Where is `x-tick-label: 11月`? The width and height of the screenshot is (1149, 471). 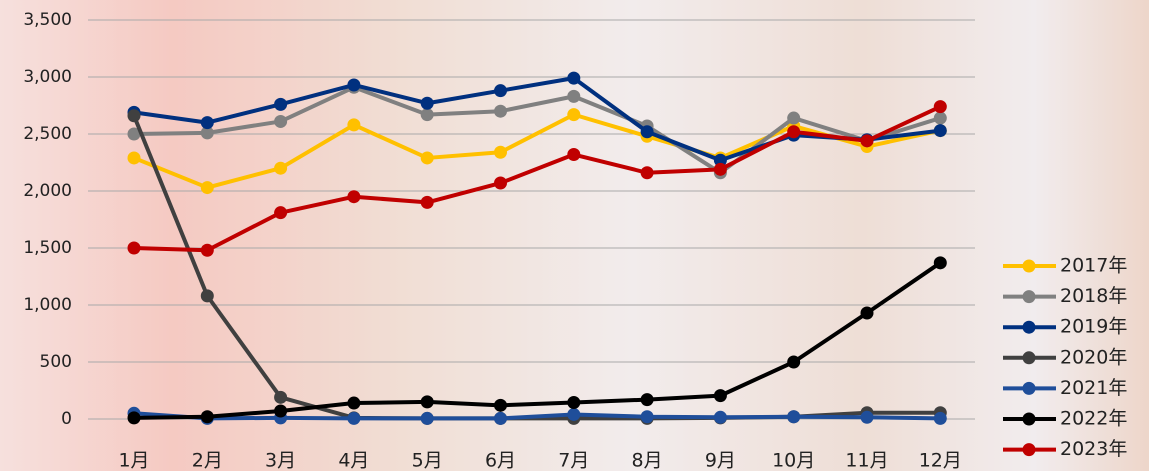 x-tick-label: 11月 is located at coordinates (866, 460).